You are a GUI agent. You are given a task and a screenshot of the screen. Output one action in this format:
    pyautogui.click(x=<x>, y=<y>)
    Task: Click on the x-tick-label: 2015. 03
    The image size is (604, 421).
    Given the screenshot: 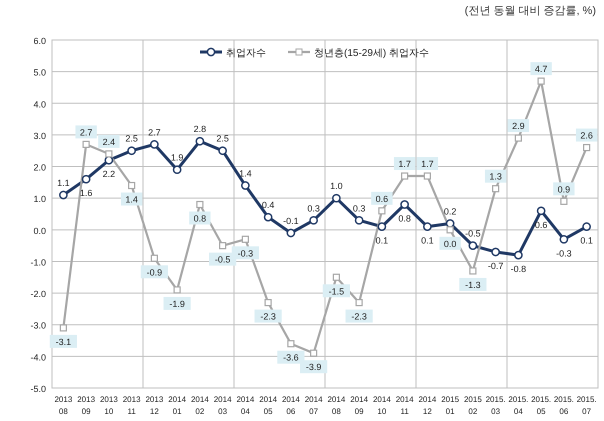 What is the action you would take?
    pyautogui.click(x=496, y=405)
    